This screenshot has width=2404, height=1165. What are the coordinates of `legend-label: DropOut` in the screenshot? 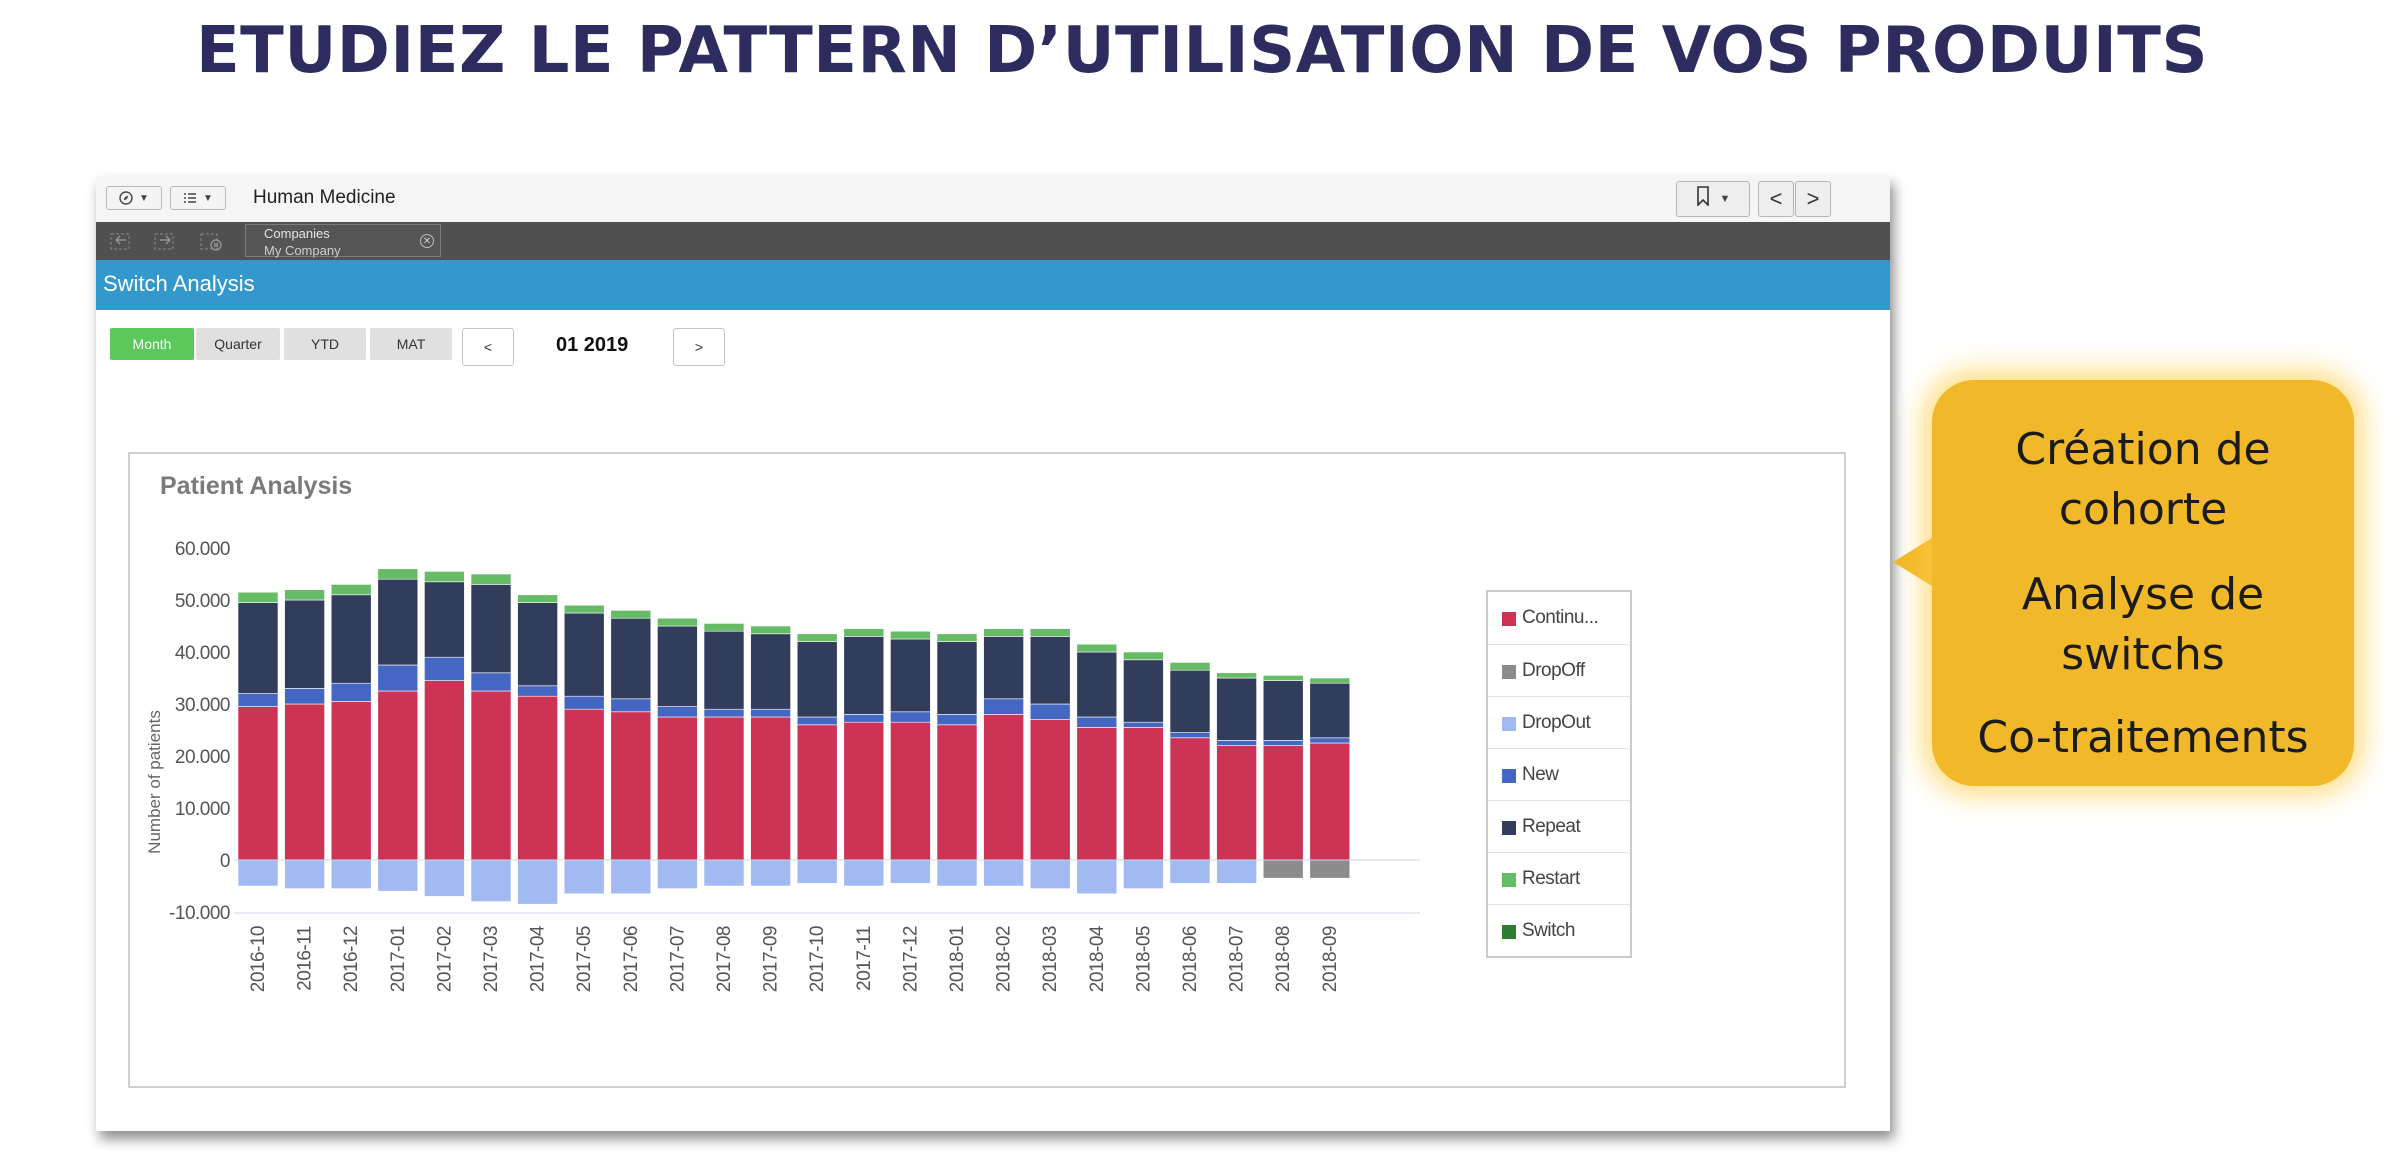 It's located at (1556, 722).